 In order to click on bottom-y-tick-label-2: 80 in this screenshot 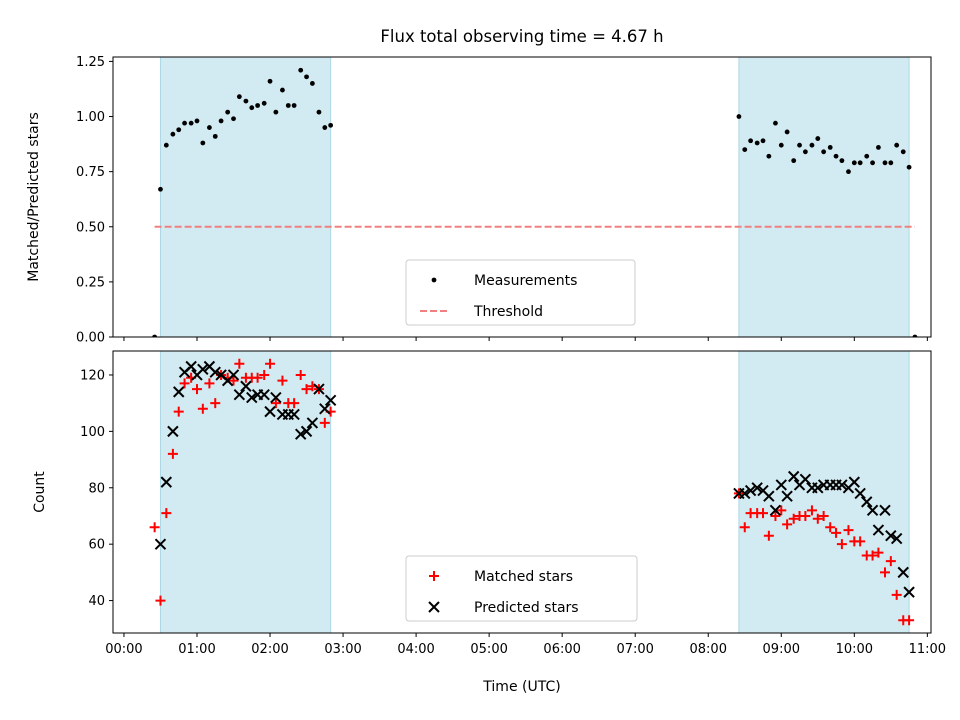, I will do `click(96, 488)`.